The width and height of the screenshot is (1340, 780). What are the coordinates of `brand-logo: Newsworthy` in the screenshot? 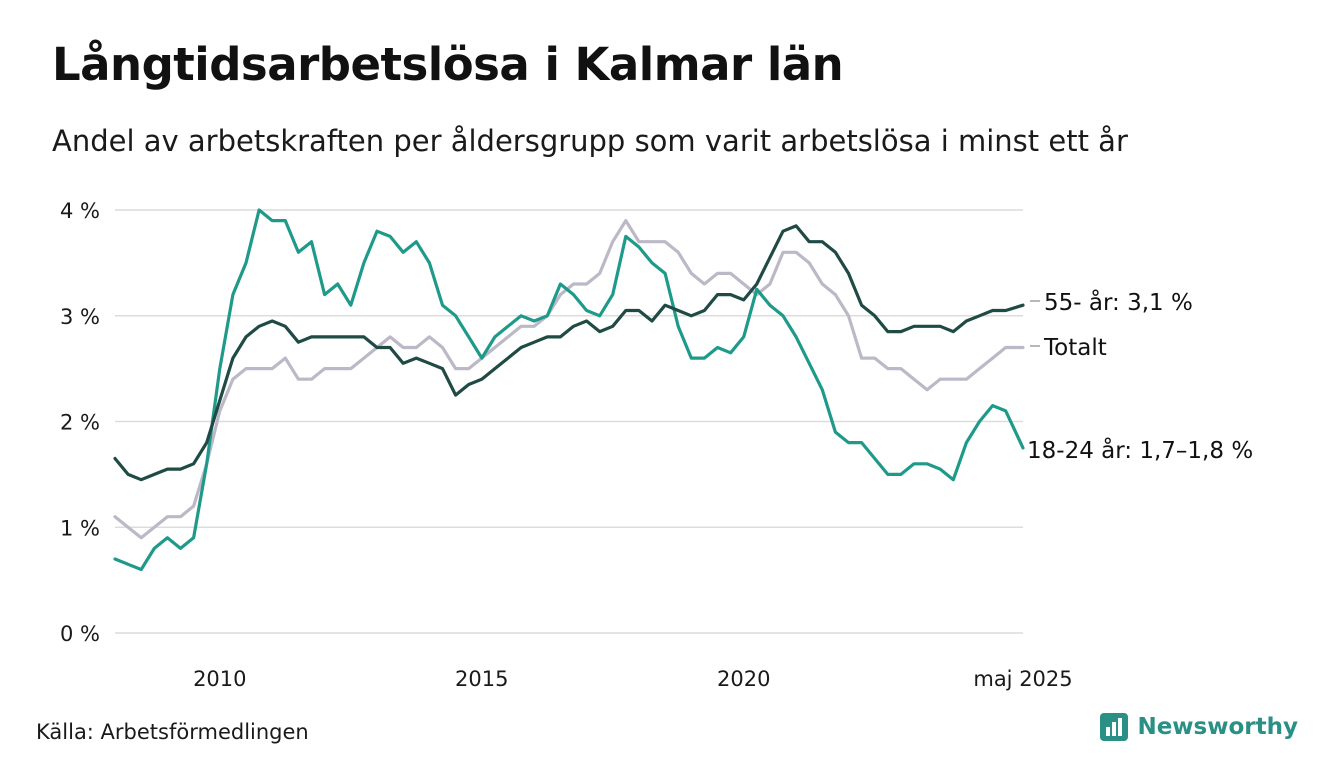 It's located at (1198, 727).